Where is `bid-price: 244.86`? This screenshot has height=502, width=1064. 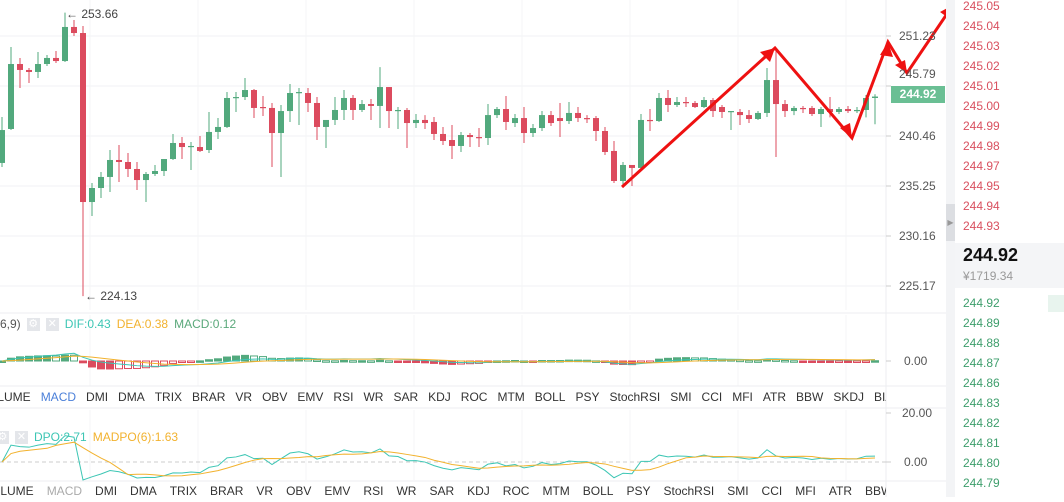 bid-price: 244.86 is located at coordinates (981, 383).